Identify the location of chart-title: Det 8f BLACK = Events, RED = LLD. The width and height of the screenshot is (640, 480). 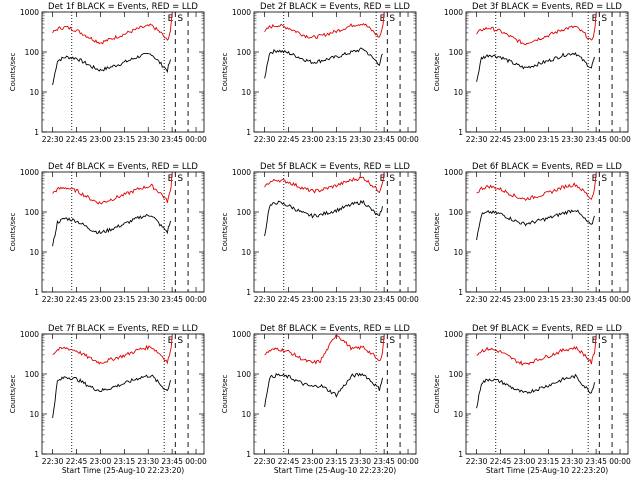
(335, 329).